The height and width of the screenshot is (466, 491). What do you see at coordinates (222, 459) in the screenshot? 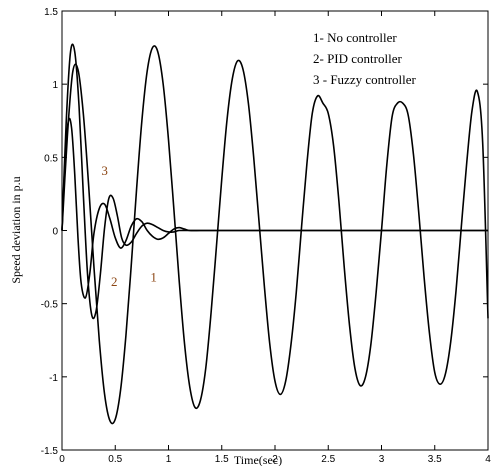
I see `x-tick-label: 1.5` at bounding box center [222, 459].